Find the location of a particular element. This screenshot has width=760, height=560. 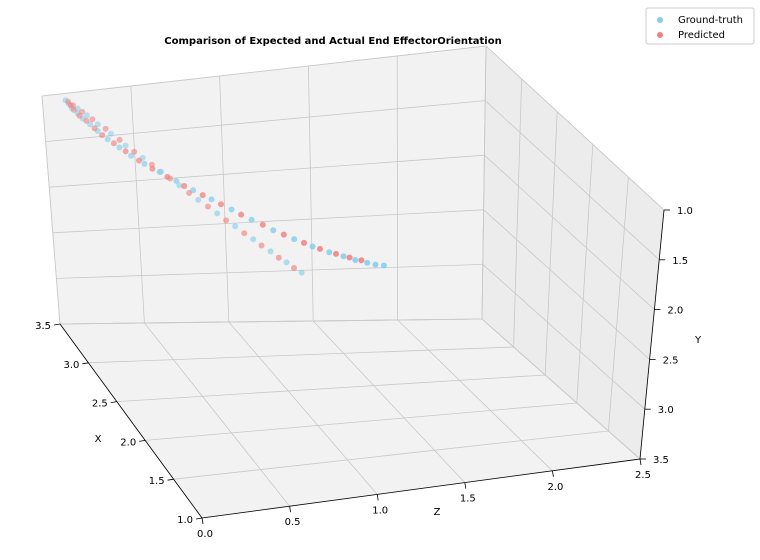

z-axis-line is located at coordinates (421, 488).